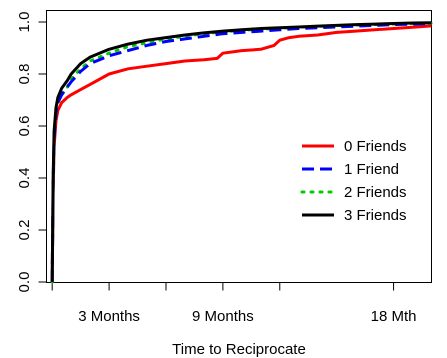 The height and width of the screenshot is (358, 447). I want to click on legend-label: 2 Friends, so click(375, 192).